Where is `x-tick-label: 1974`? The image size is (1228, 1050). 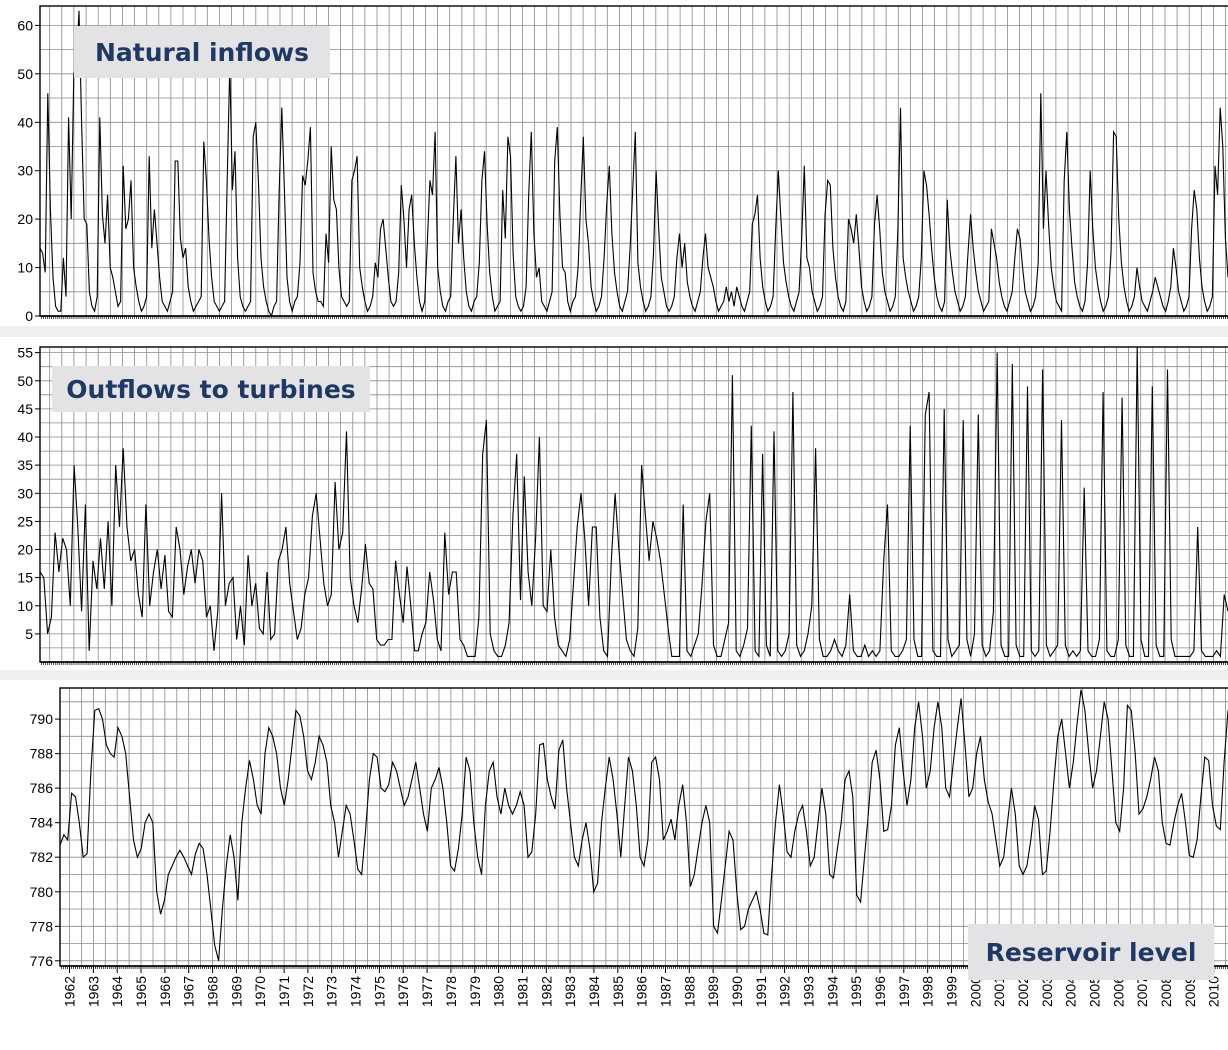 x-tick-label: 1974 is located at coordinates (356, 991).